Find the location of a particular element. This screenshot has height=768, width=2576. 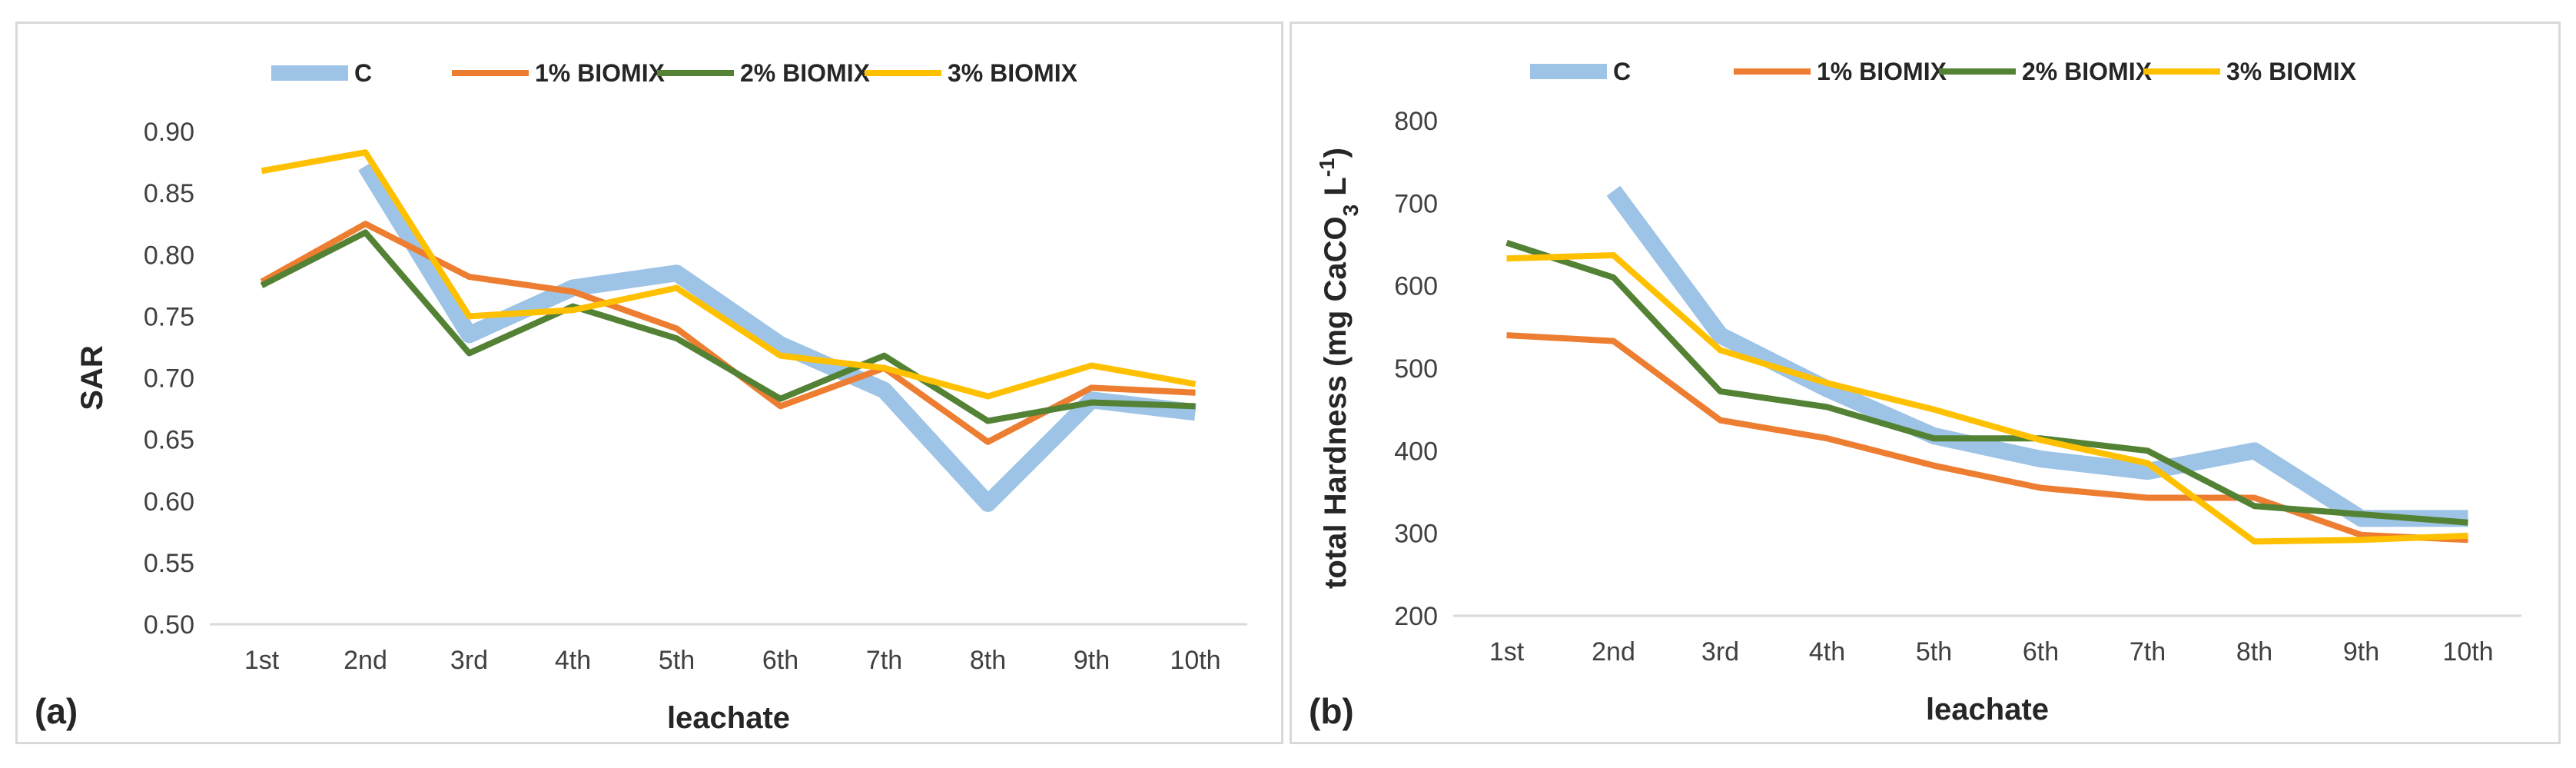

chart-a-x-tick-label: 1st is located at coordinates (262, 660).